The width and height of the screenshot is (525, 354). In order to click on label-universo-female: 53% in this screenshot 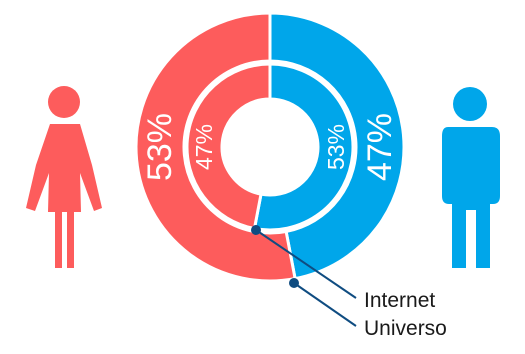, I will do `click(160, 147)`.